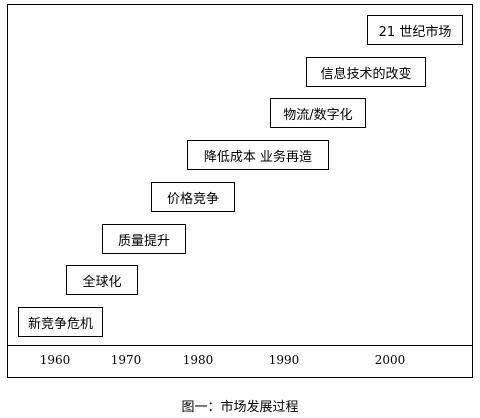 Image resolution: width=480 pixels, height=418 pixels. Describe the element at coordinates (284, 360) in the screenshot. I see `year-label: 1990` at that location.